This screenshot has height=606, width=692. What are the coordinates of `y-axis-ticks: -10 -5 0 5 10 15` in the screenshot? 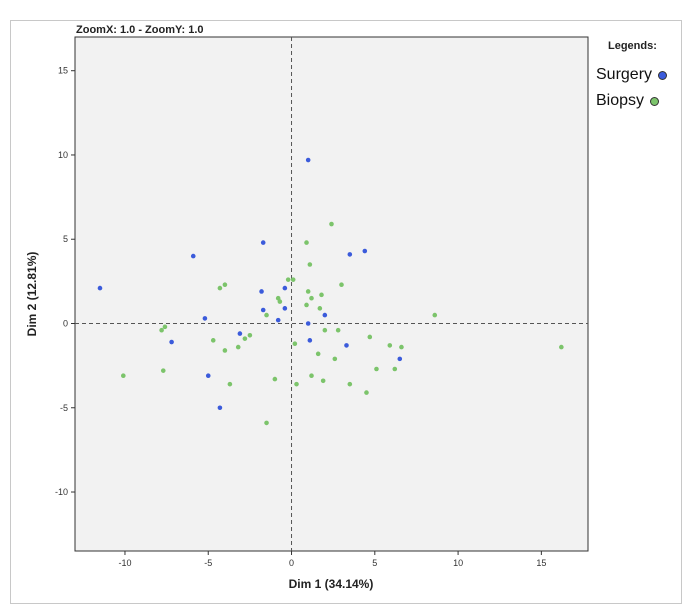 It's located at (65, 281).